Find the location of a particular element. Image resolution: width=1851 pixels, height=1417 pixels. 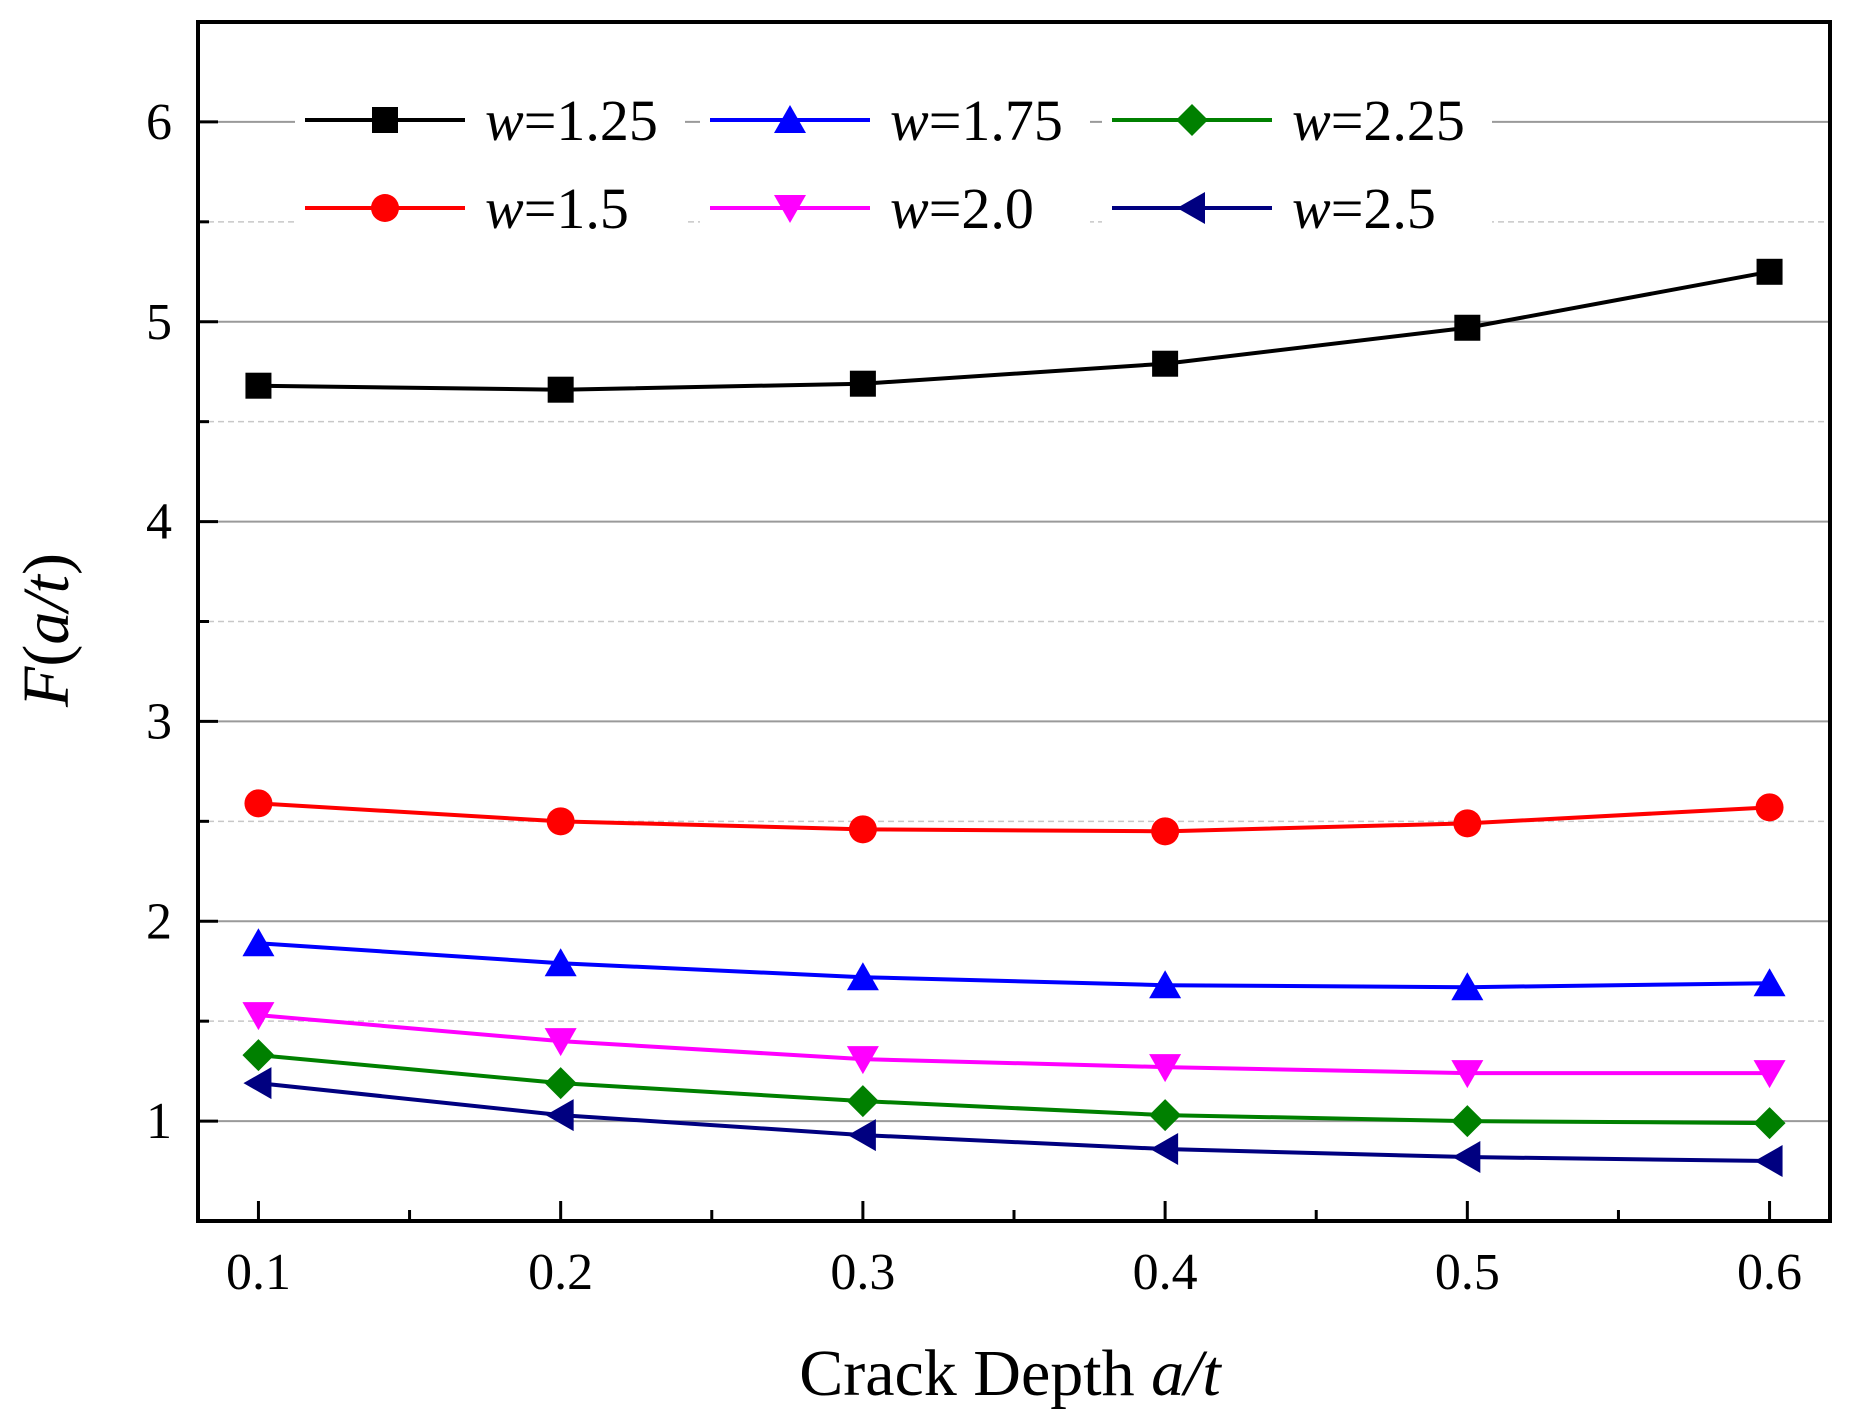

x-axis-title-prefix: Crack Depth is located at coordinates (975, 1373).